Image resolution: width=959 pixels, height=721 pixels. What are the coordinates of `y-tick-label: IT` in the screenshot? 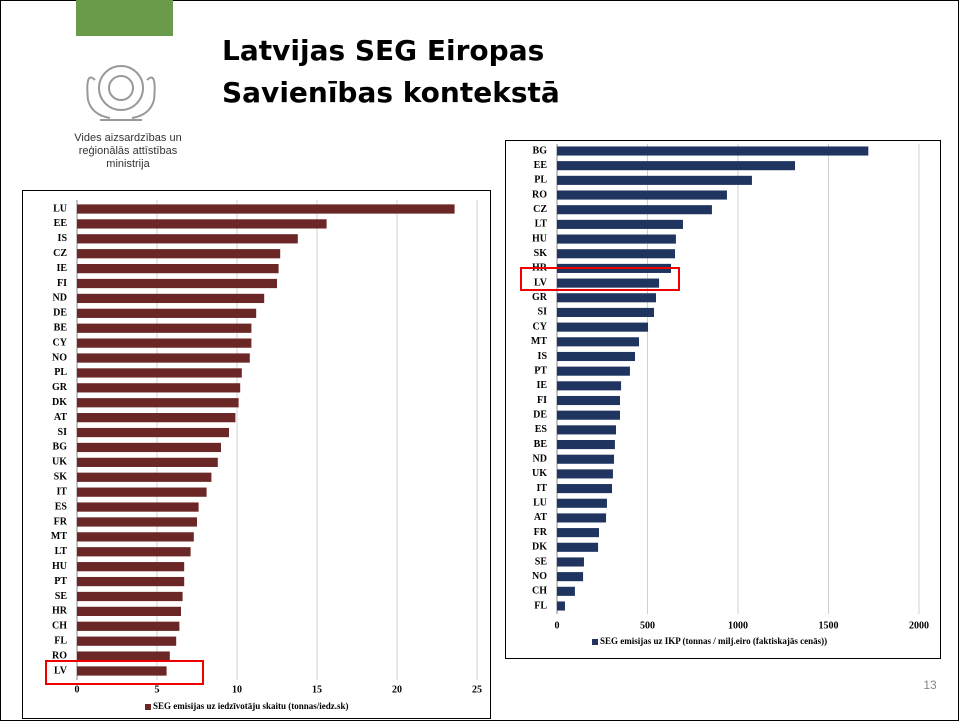 It's located at (61, 491).